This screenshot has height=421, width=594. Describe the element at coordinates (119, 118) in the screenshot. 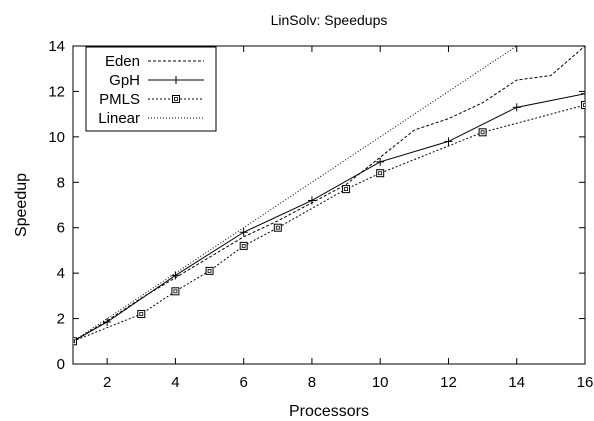

I see `legend-label: Linear` at that location.